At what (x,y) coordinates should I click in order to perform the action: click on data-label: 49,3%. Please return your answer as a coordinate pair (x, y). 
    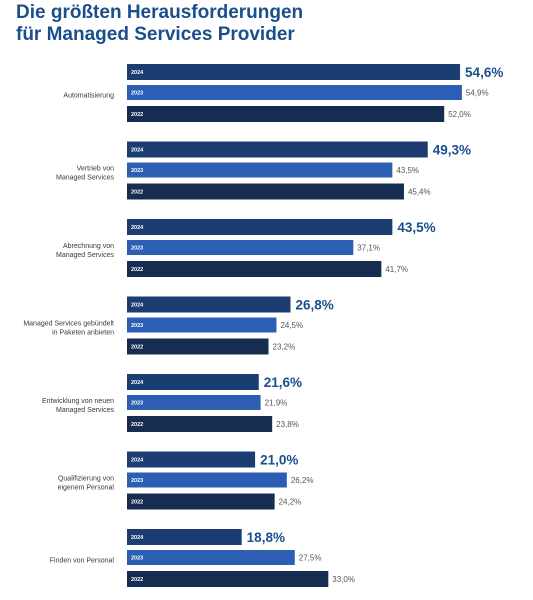
    Looking at the image, I should click on (452, 150).